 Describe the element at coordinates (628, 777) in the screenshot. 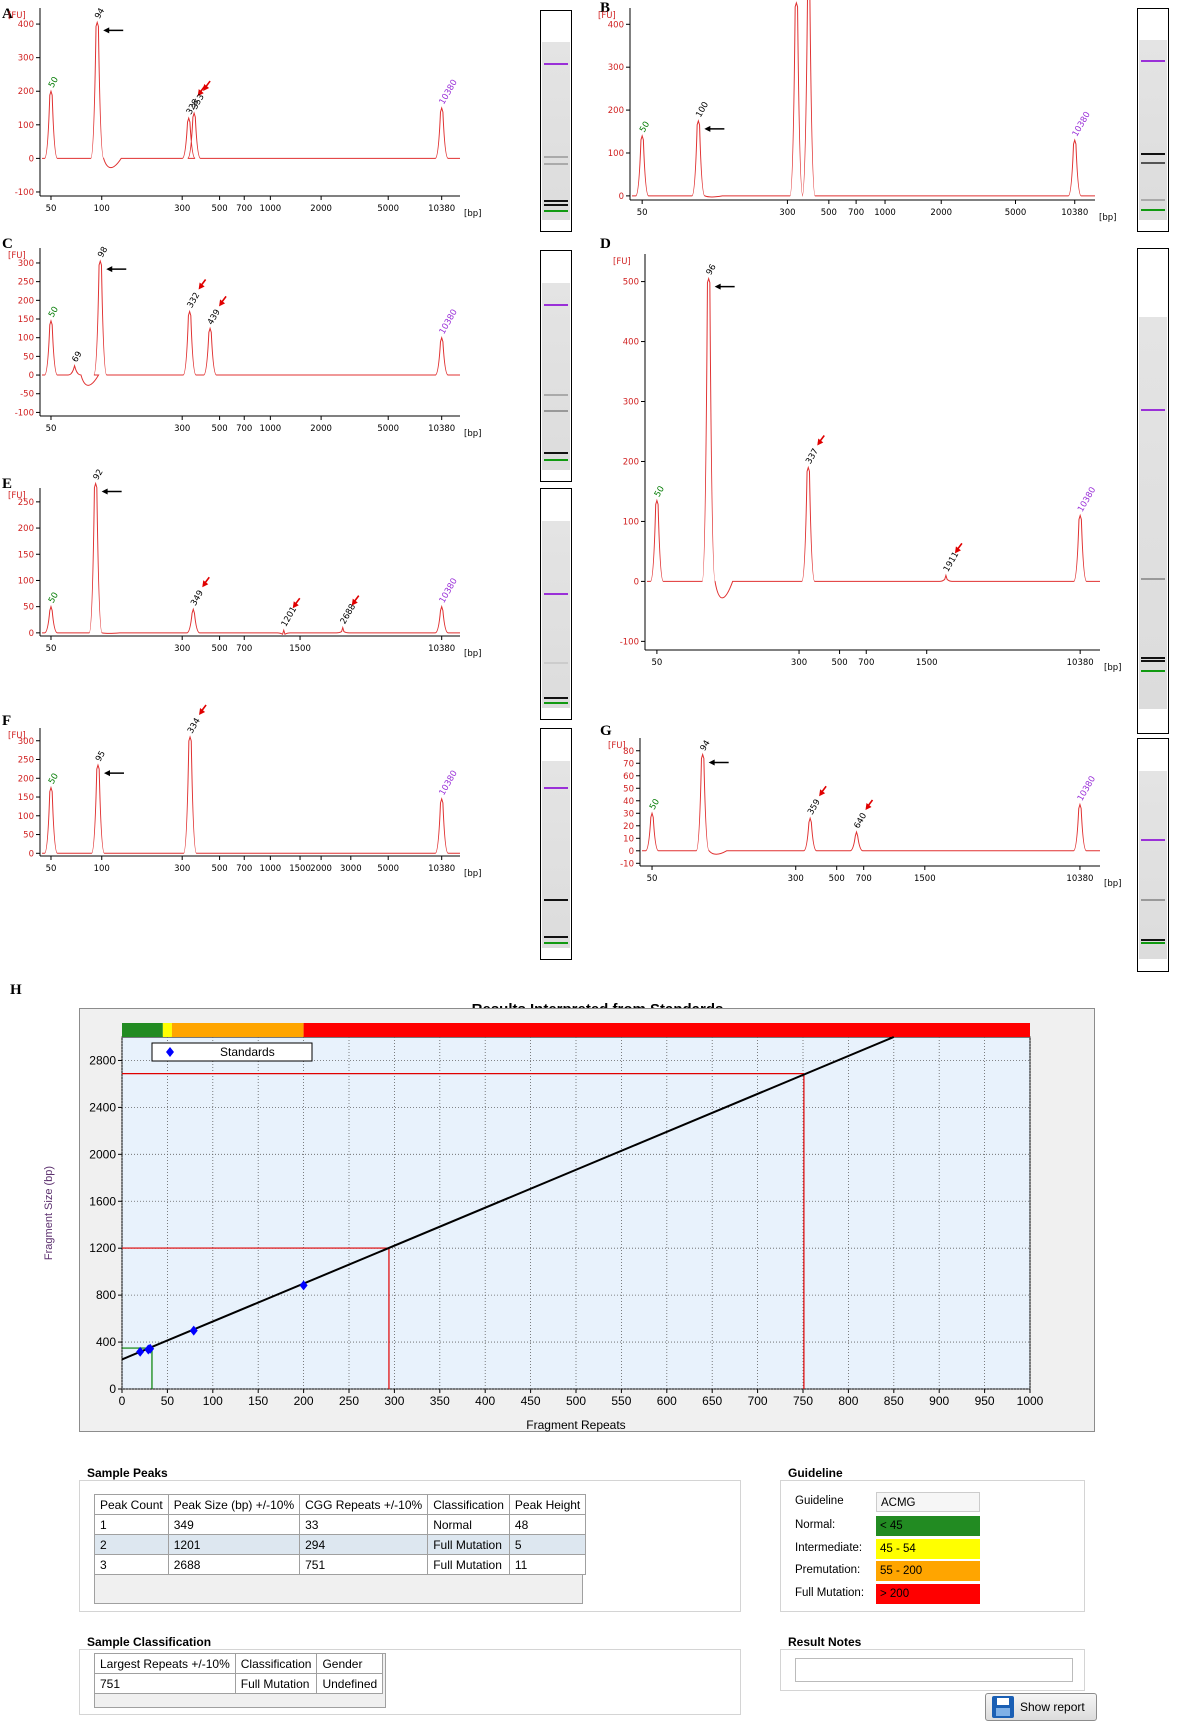

I see `y-tick-label: 60` at that location.